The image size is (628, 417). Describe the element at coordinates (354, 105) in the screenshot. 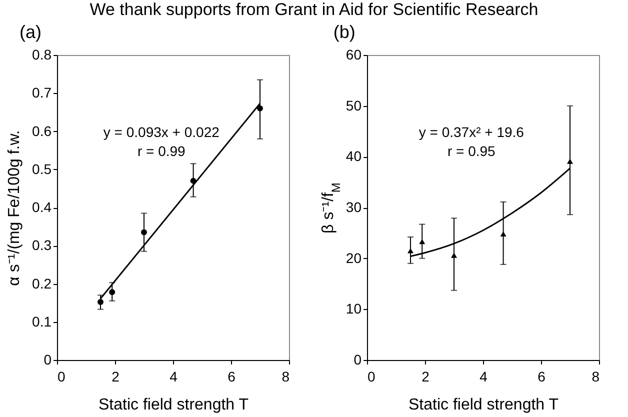

I see `y-tick-label: 50` at that location.